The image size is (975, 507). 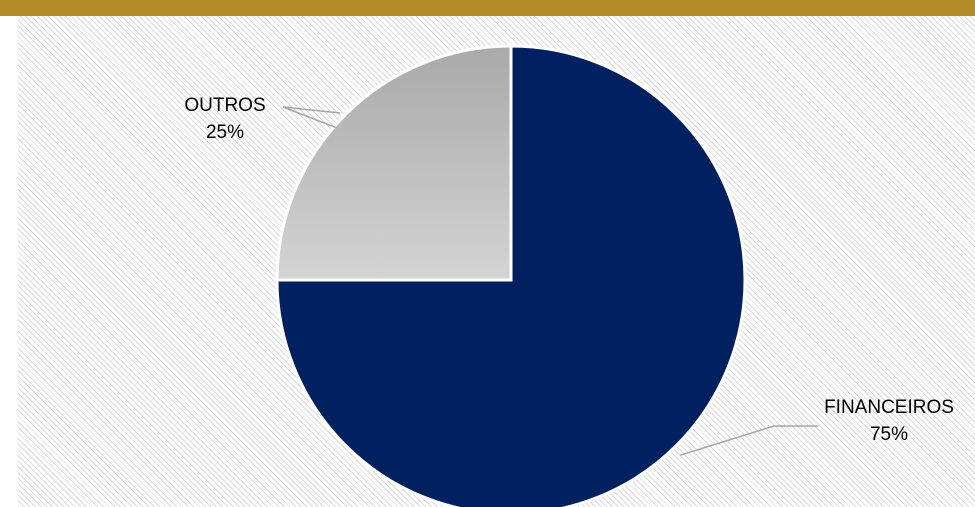 What do you see at coordinates (749, 440) in the screenshot?
I see `leader-line-financeiros` at bounding box center [749, 440].